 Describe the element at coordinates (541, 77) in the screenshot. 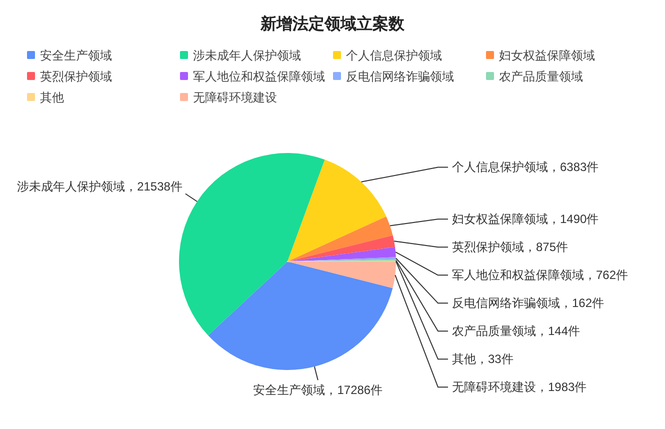

I see `legend-label: 农产品质量领域` at that location.